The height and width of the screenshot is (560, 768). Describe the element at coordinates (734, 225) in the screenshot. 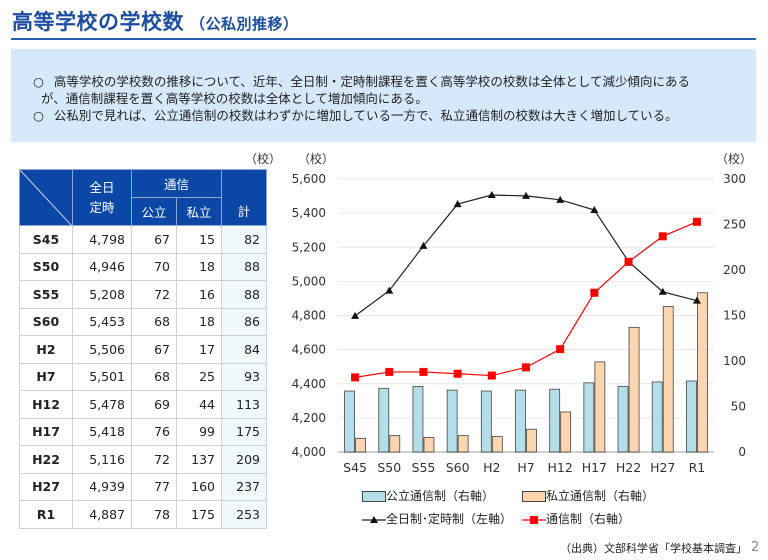

I see `right-axis-tick-label: 250` at that location.